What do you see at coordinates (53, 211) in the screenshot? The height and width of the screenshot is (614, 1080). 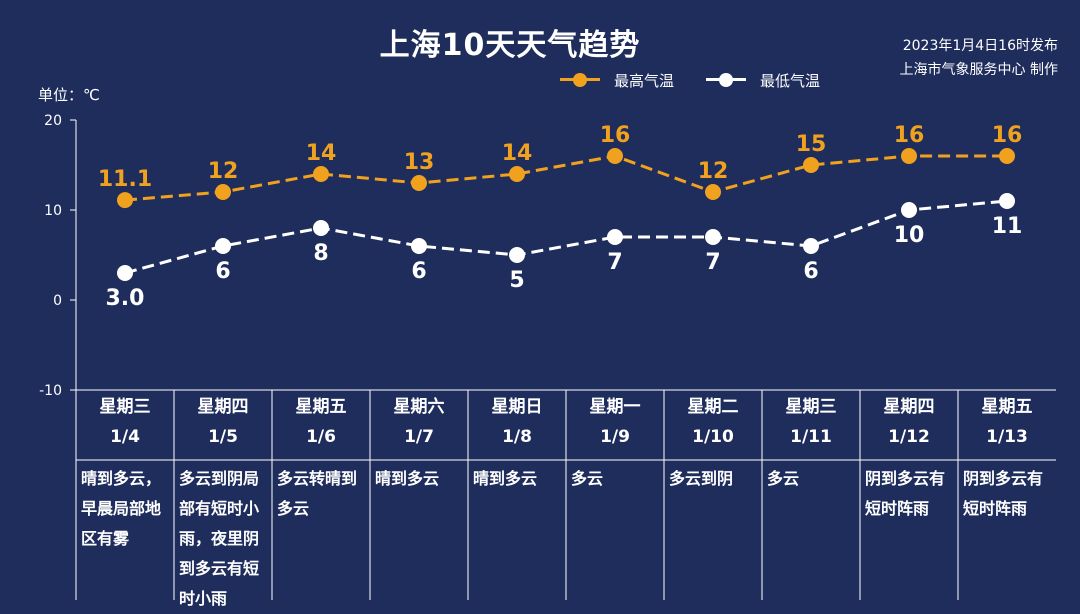 I see `y-tick-label: 10` at bounding box center [53, 211].